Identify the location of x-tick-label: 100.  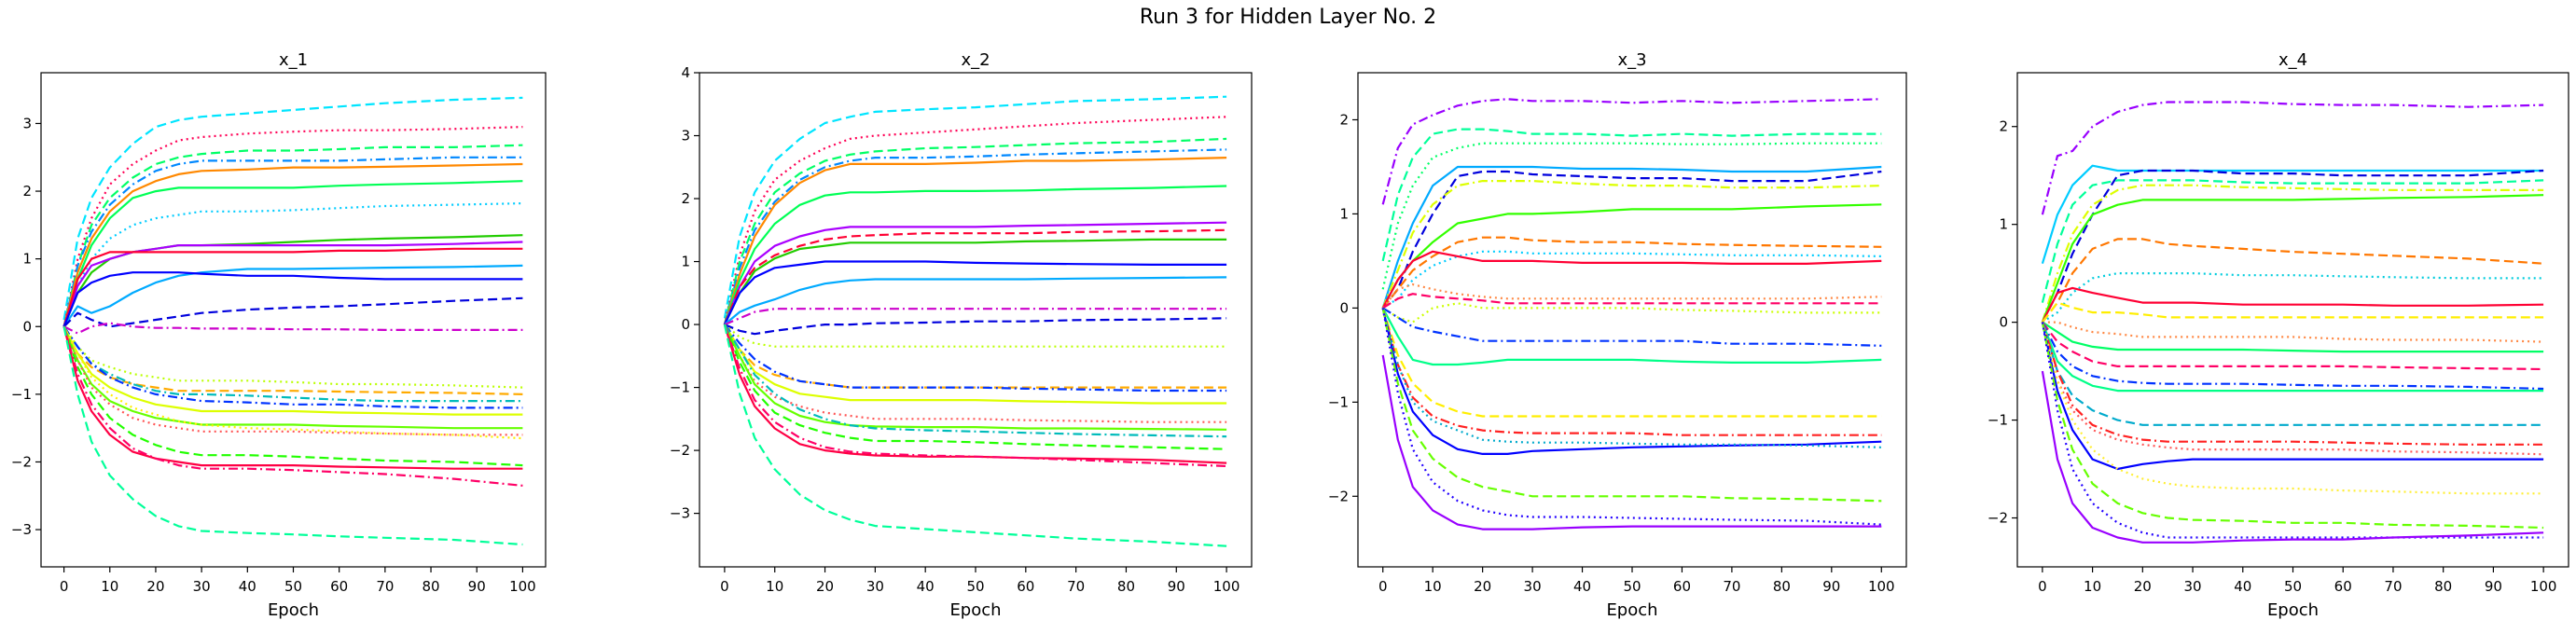
(1226, 586).